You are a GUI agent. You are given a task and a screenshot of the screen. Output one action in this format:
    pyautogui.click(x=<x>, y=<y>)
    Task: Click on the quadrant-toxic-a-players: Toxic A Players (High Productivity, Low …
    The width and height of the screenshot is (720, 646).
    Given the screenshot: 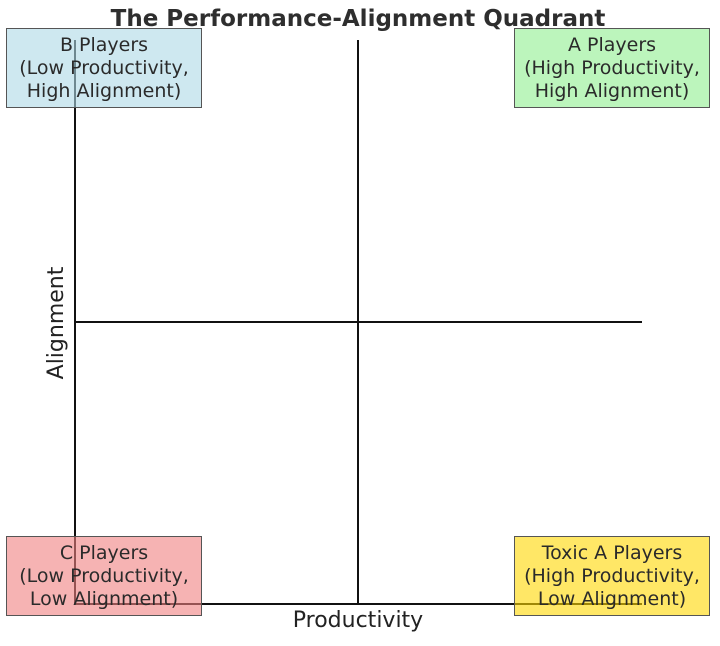 What is the action you would take?
    pyautogui.click(x=612, y=576)
    